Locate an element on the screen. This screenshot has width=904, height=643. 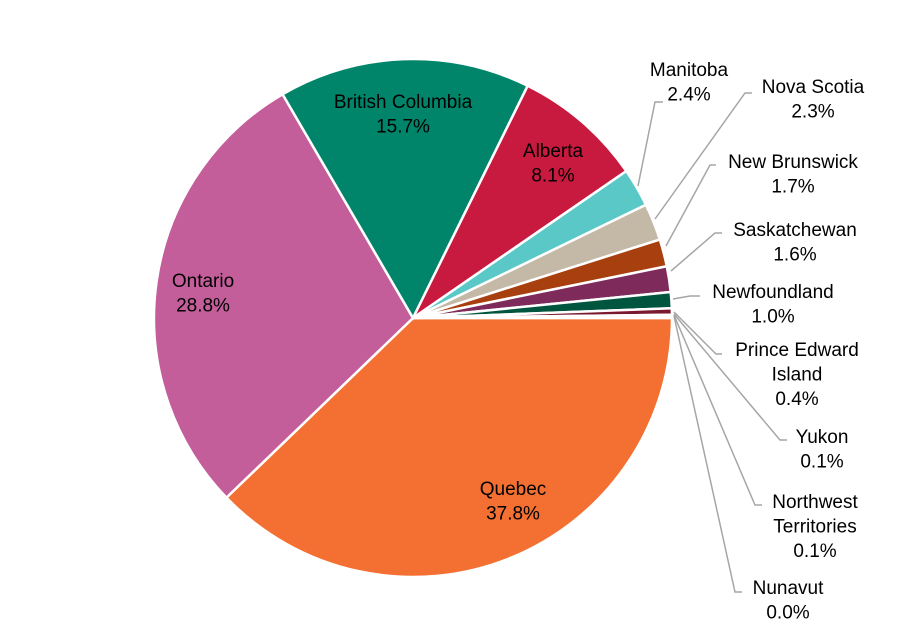
data-label-newfoundland: Newfoundland 1.0% is located at coordinates (772, 305).